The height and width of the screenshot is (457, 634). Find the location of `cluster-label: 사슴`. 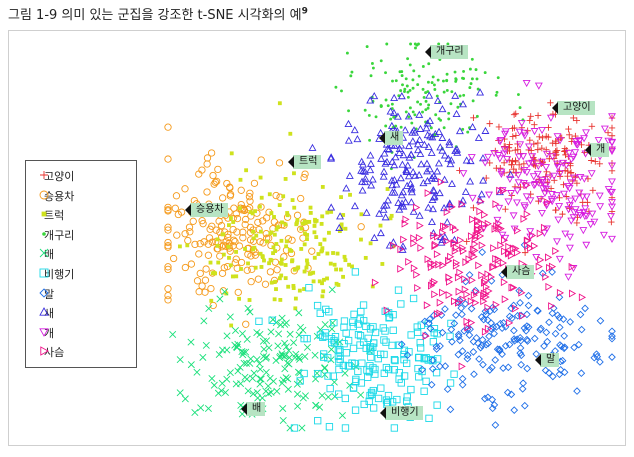

cluster-label: 사슴 is located at coordinates (517, 272).